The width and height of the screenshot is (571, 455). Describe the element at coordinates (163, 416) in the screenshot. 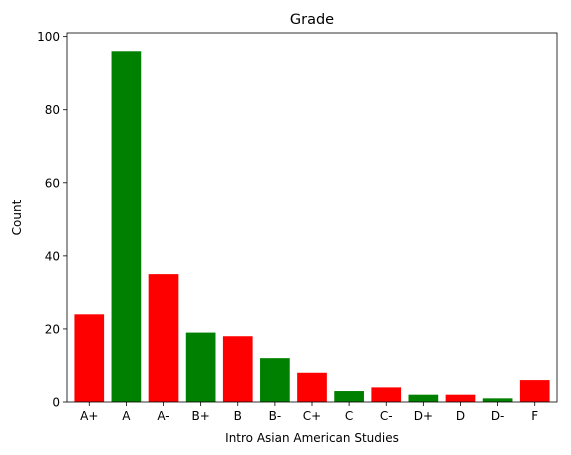

I see `x-tick-label-A-: A-` at that location.